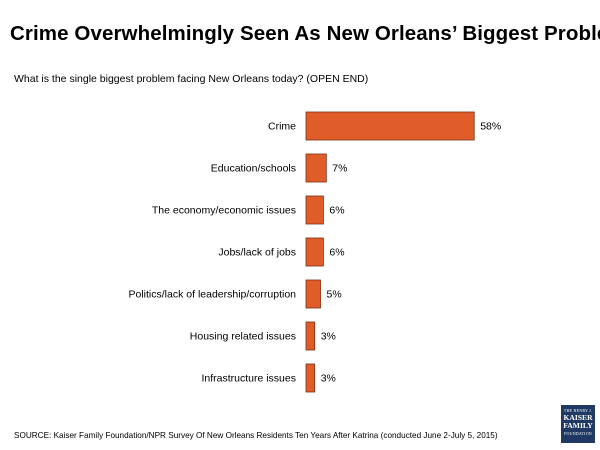  I want to click on category-label: Housing related issues, so click(243, 337).